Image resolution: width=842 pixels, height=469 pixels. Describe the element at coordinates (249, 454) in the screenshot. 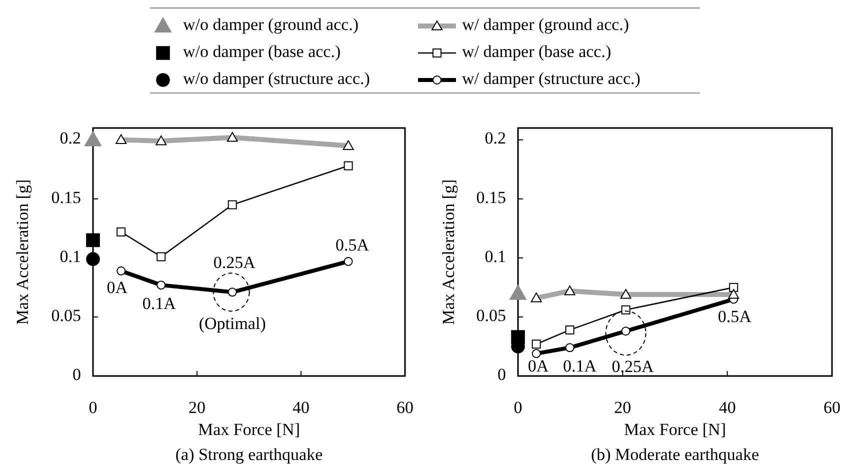

I see `text: (a) Strong earthquake` at that location.